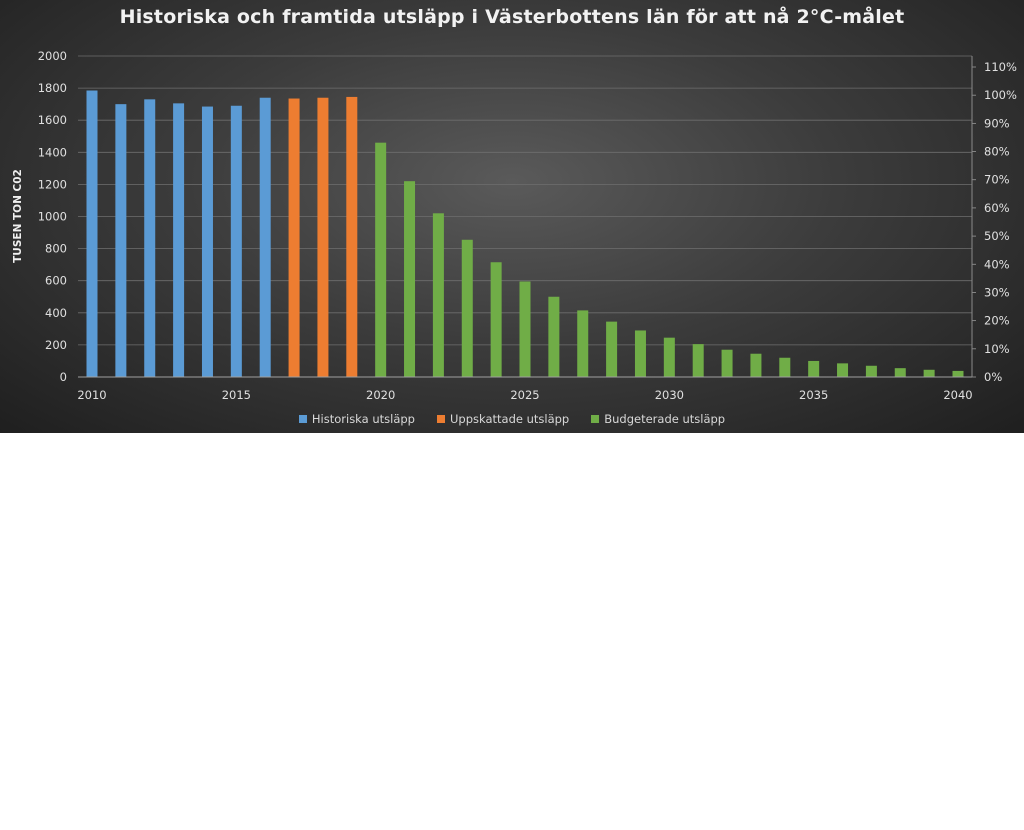 This screenshot has width=1024, height=830. I want to click on bar-2025, so click(525, 329).